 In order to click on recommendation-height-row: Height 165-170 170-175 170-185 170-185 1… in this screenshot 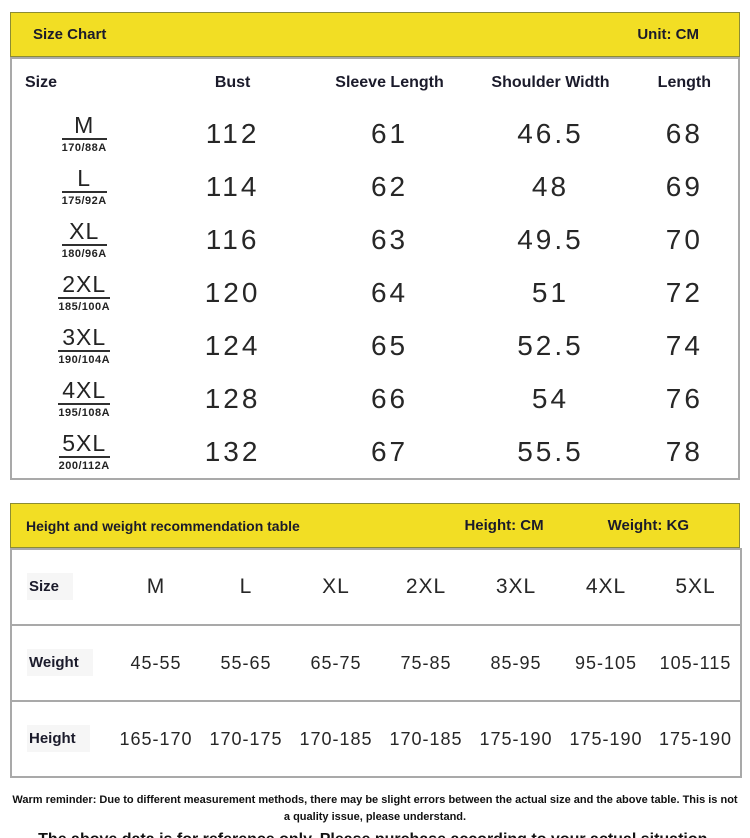, I will do `click(376, 738)`.